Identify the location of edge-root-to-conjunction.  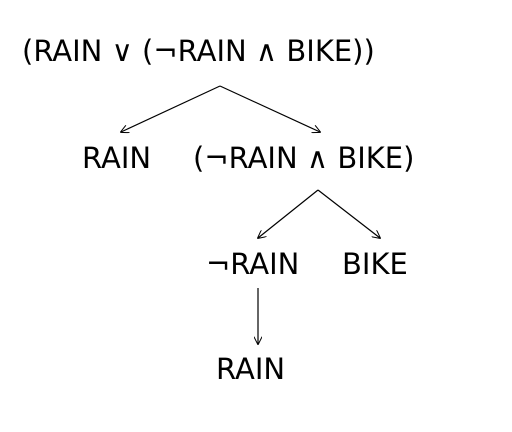
(269, 108).